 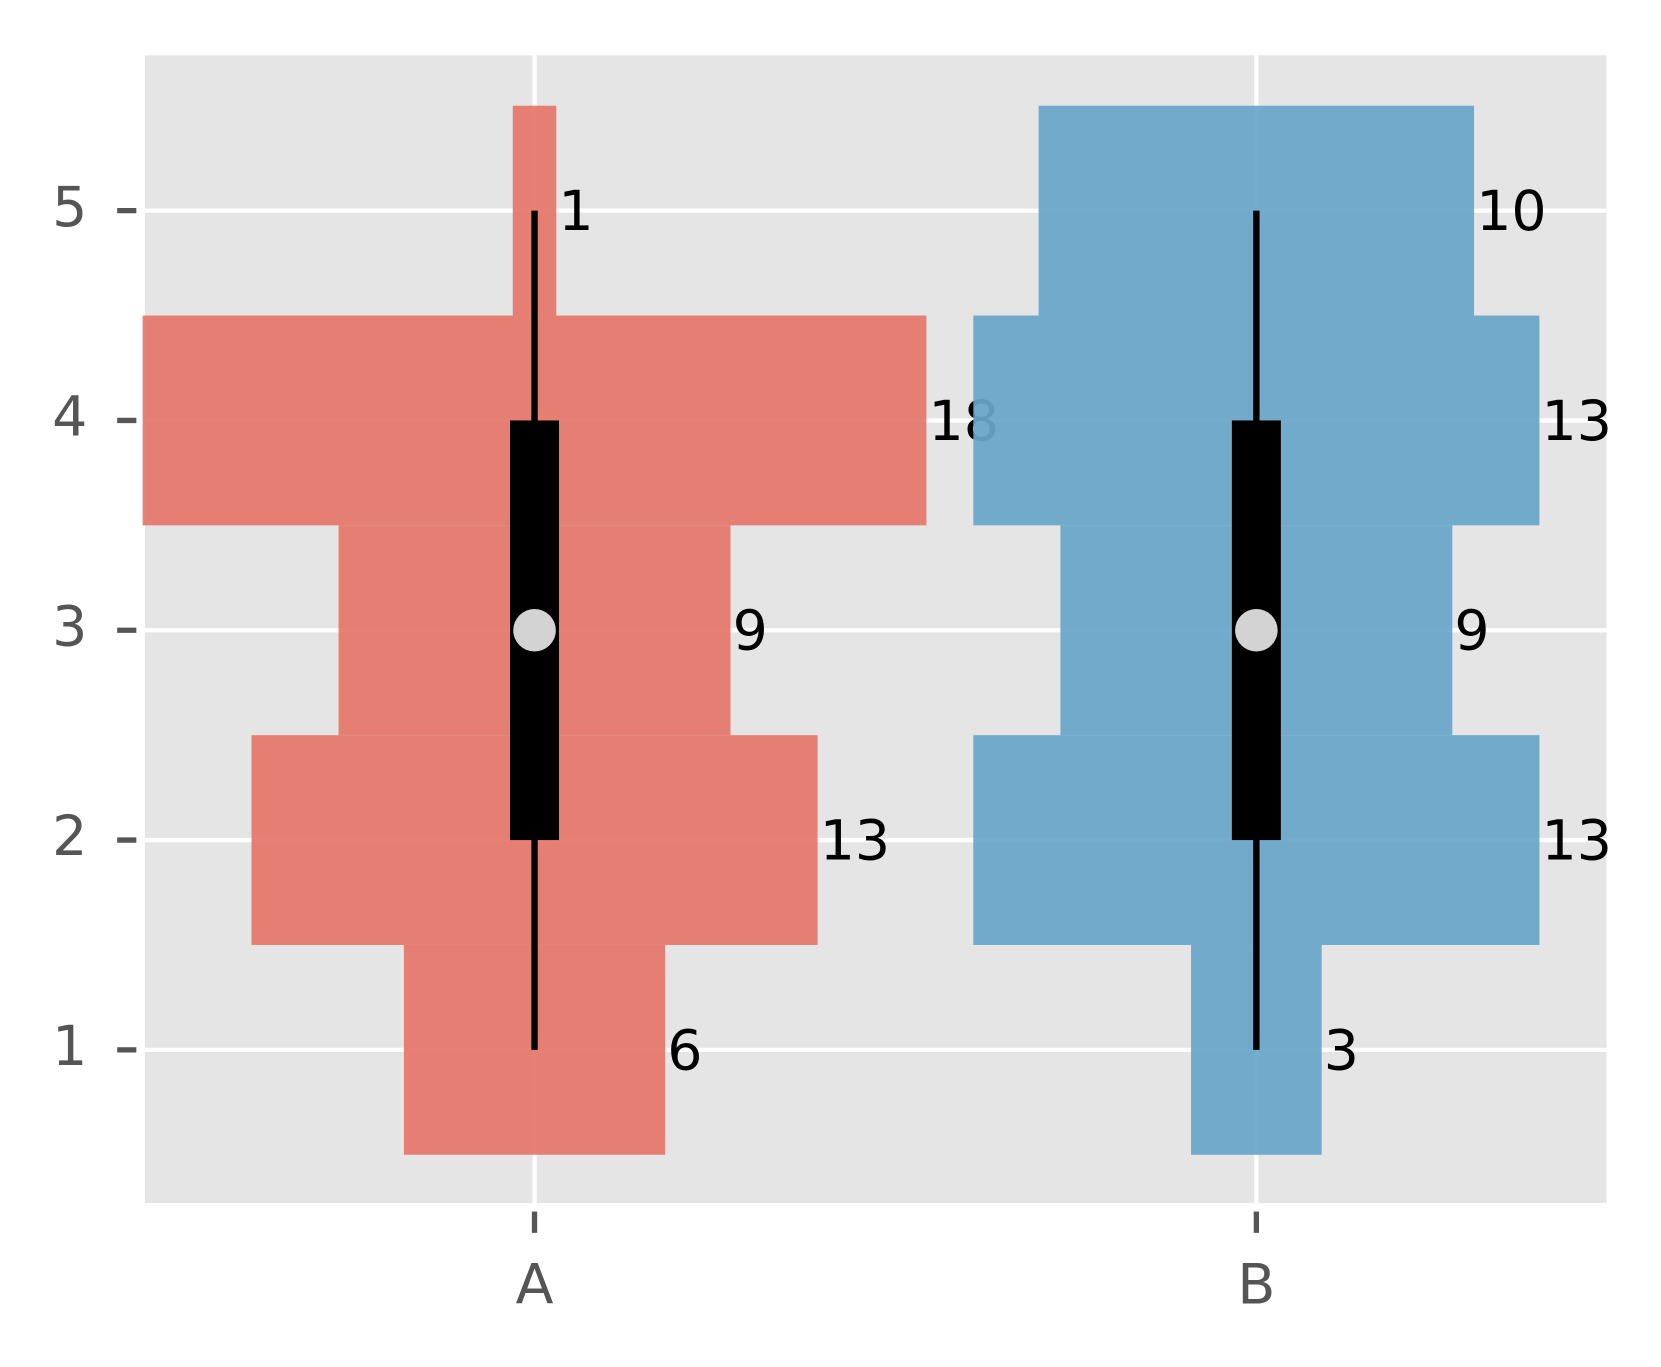 What do you see at coordinates (69, 1047) in the screenshot?
I see `y-tick-label: 1` at bounding box center [69, 1047].